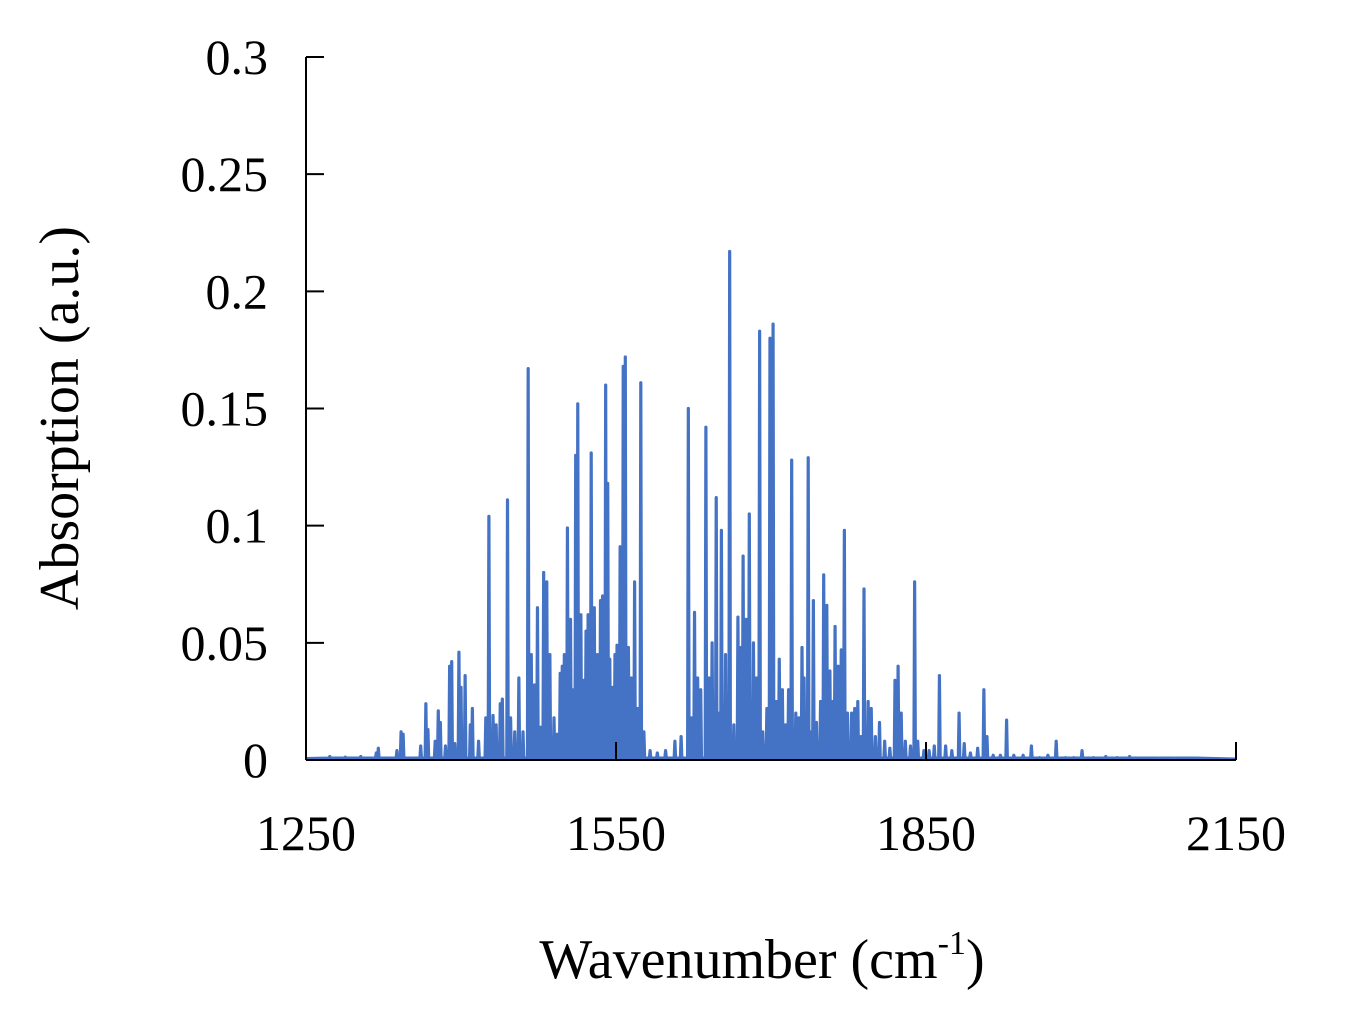 This screenshot has height=1017, width=1352. Describe the element at coordinates (225, 409) in the screenshot. I see `y-tick-label: 0.15` at that location.